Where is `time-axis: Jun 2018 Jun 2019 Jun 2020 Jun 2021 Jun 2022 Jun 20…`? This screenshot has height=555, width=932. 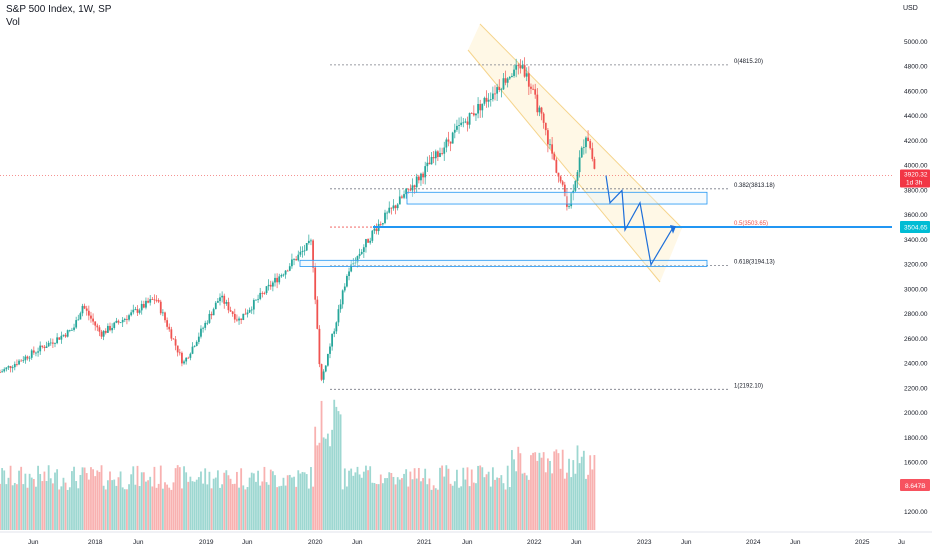
time-axis: Jun 2018 Jun 2019 Jun 2020 Jun 2021 Jun 2022 Jun 20… is located at coordinates (466, 538).